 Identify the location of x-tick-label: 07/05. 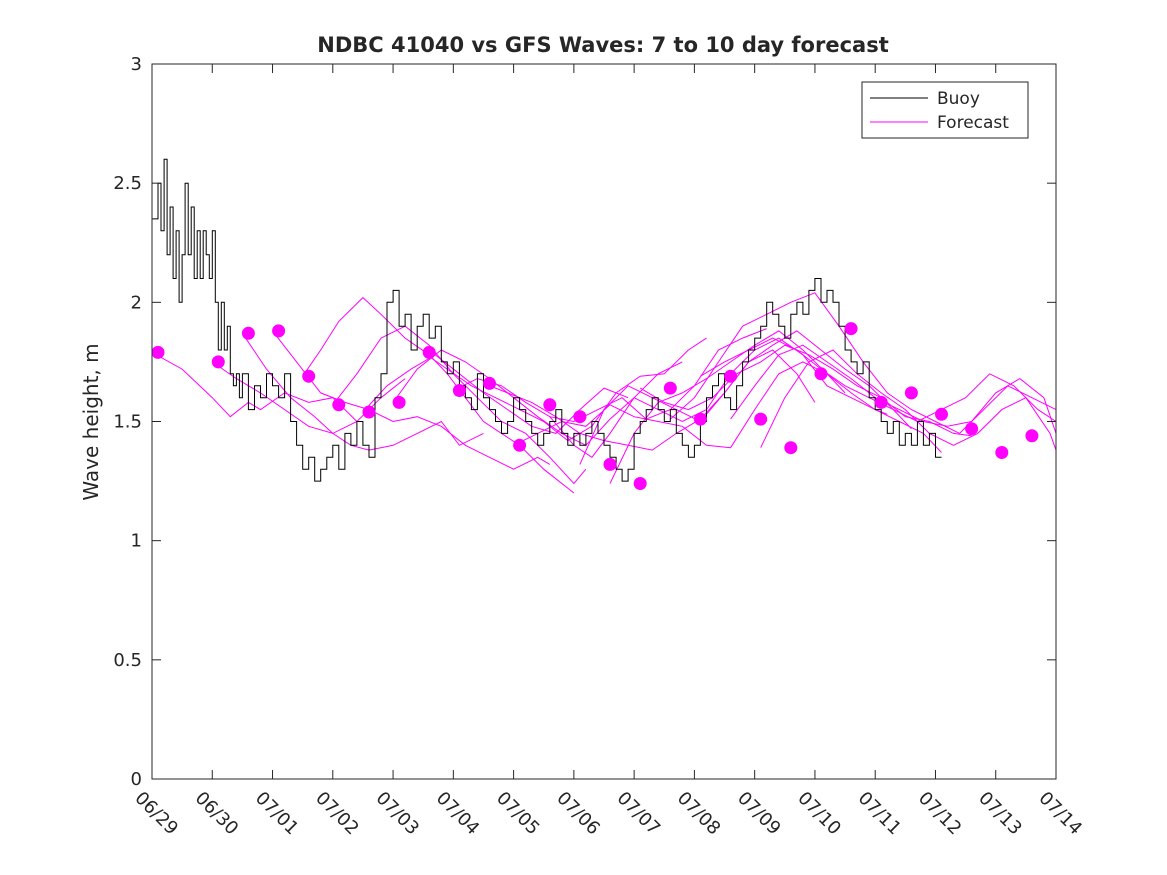
(518, 814).